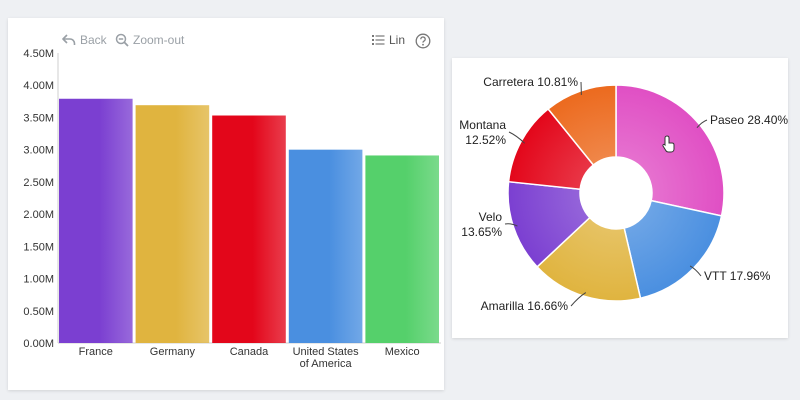 This screenshot has height=400, width=800. What do you see at coordinates (397, 40) in the screenshot?
I see `scale-label: Lin` at bounding box center [397, 40].